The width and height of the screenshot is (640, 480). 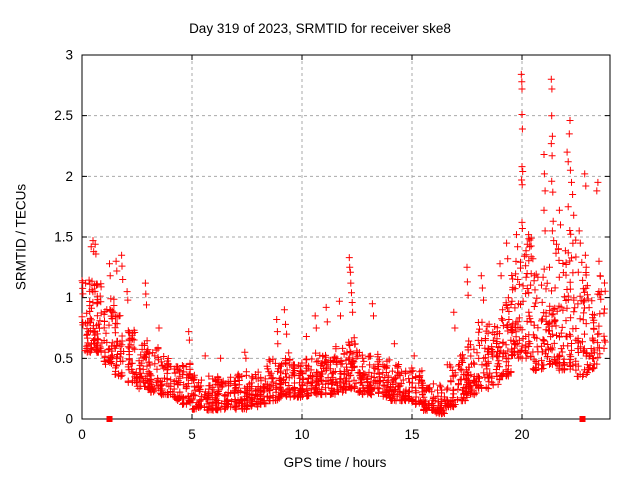 What do you see at coordinates (411, 434) in the screenshot?
I see `x-tick-label: 15` at bounding box center [411, 434].